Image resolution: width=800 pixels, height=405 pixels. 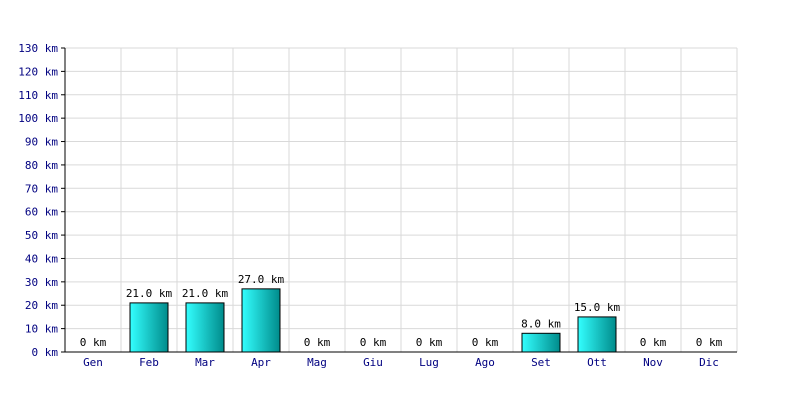 I want to click on y-tick-label: 80 km, so click(x=41, y=165).